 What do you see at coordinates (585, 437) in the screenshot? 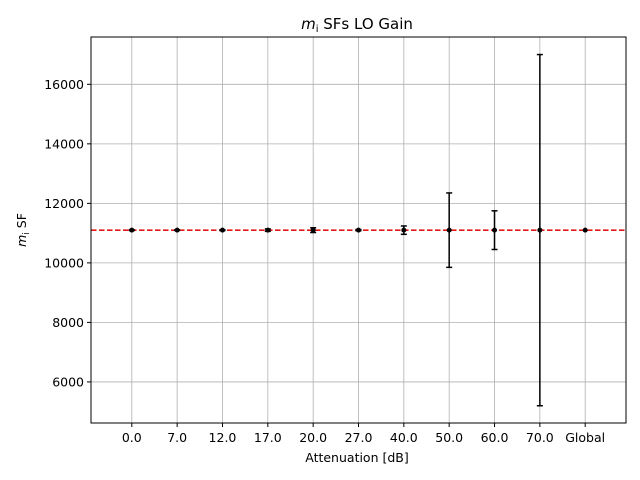
I see `x-tick-label: Global` at bounding box center [585, 437].